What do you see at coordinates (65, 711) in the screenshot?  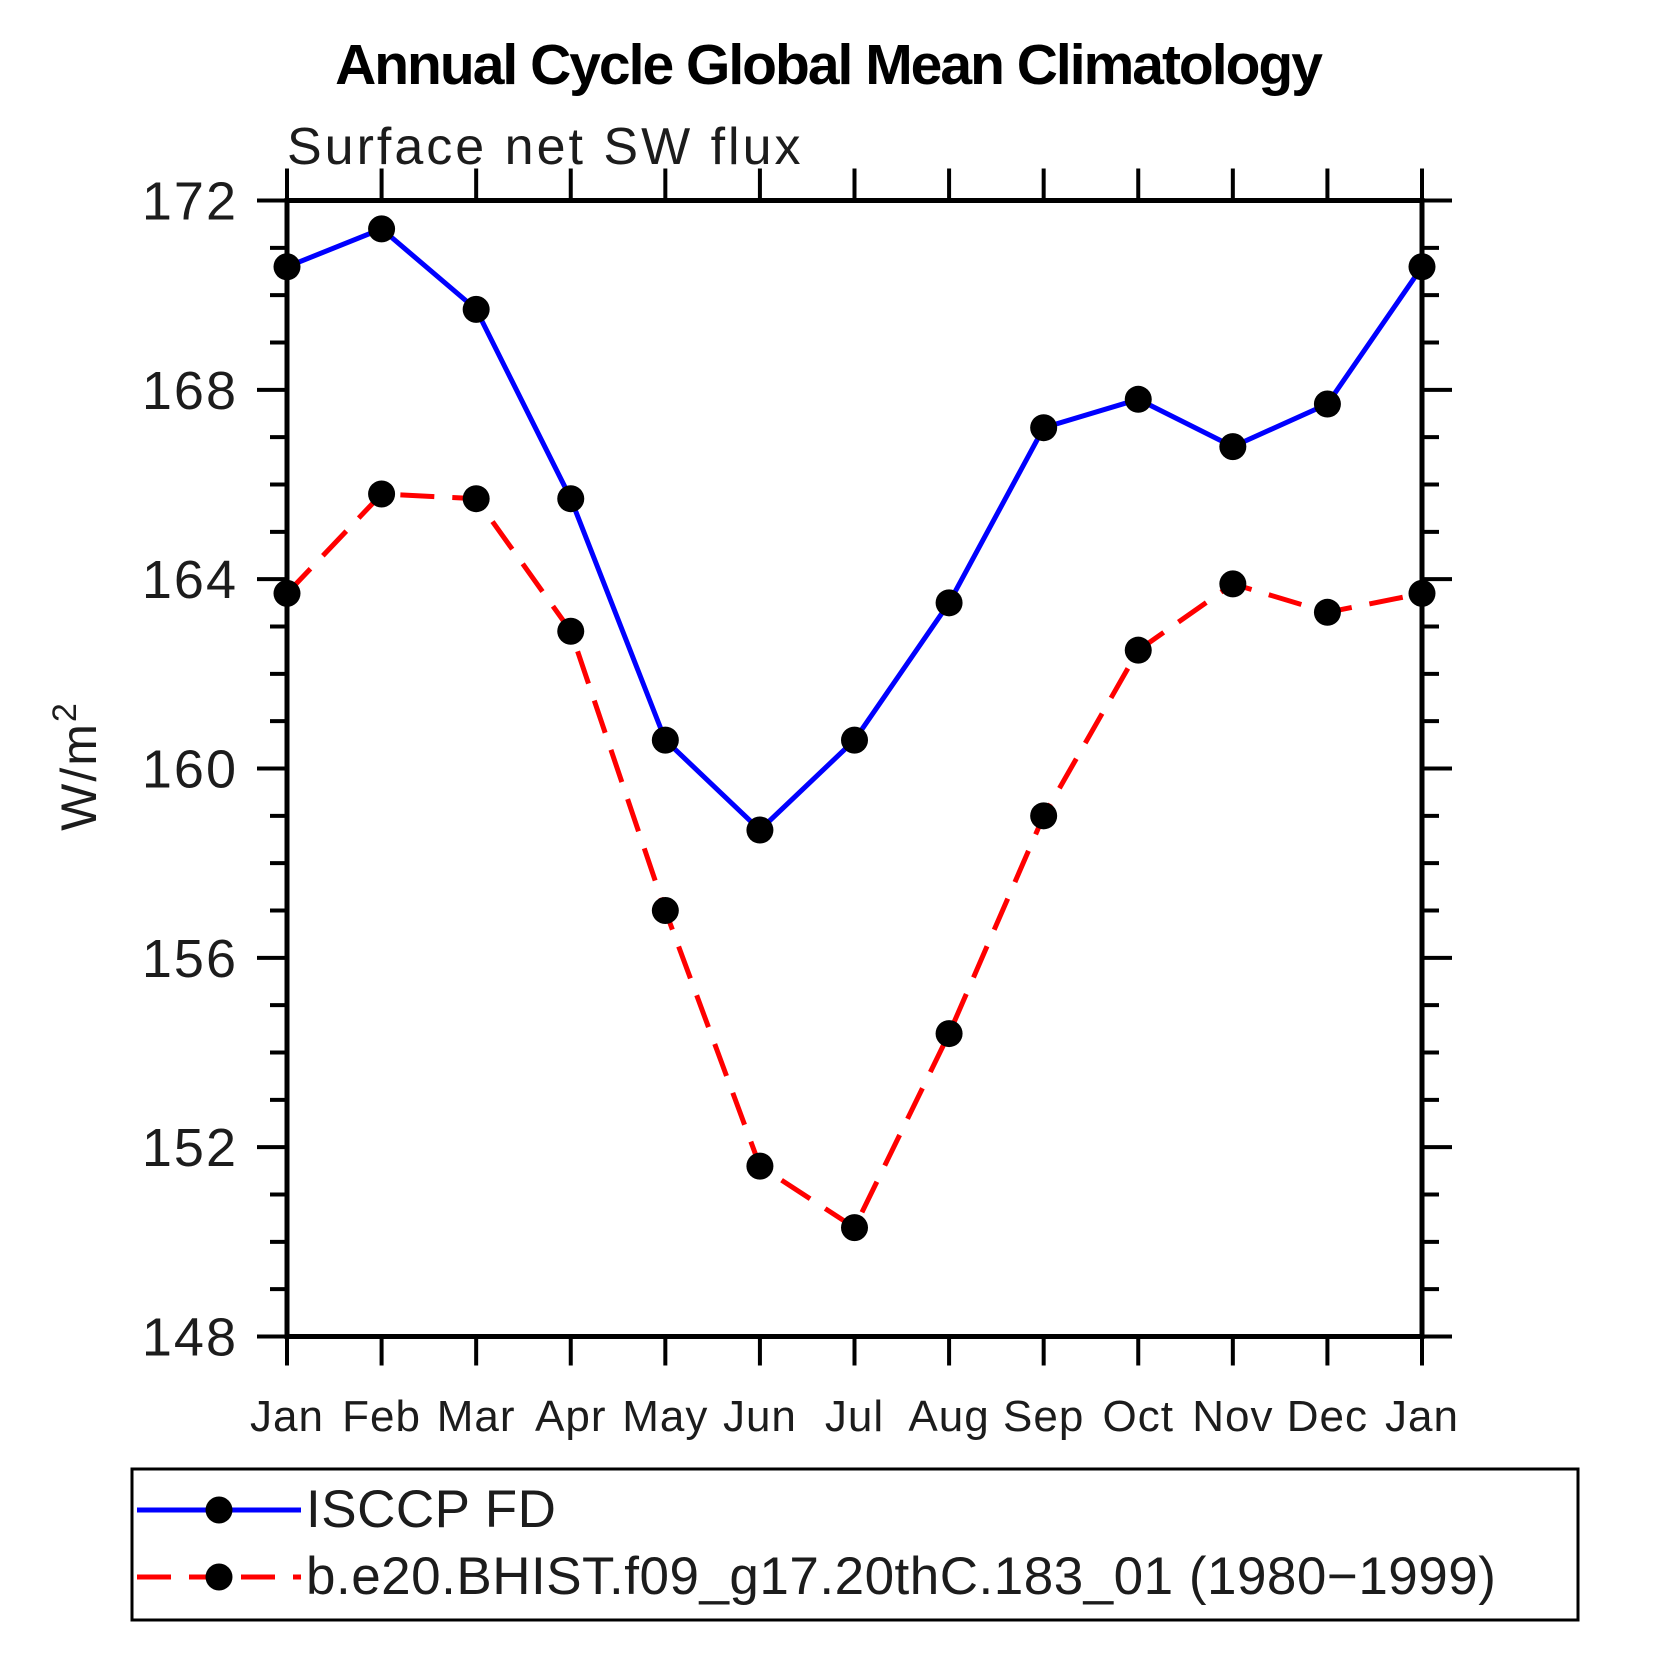 I see `y-axis-label-exponent: 2` at bounding box center [65, 711].